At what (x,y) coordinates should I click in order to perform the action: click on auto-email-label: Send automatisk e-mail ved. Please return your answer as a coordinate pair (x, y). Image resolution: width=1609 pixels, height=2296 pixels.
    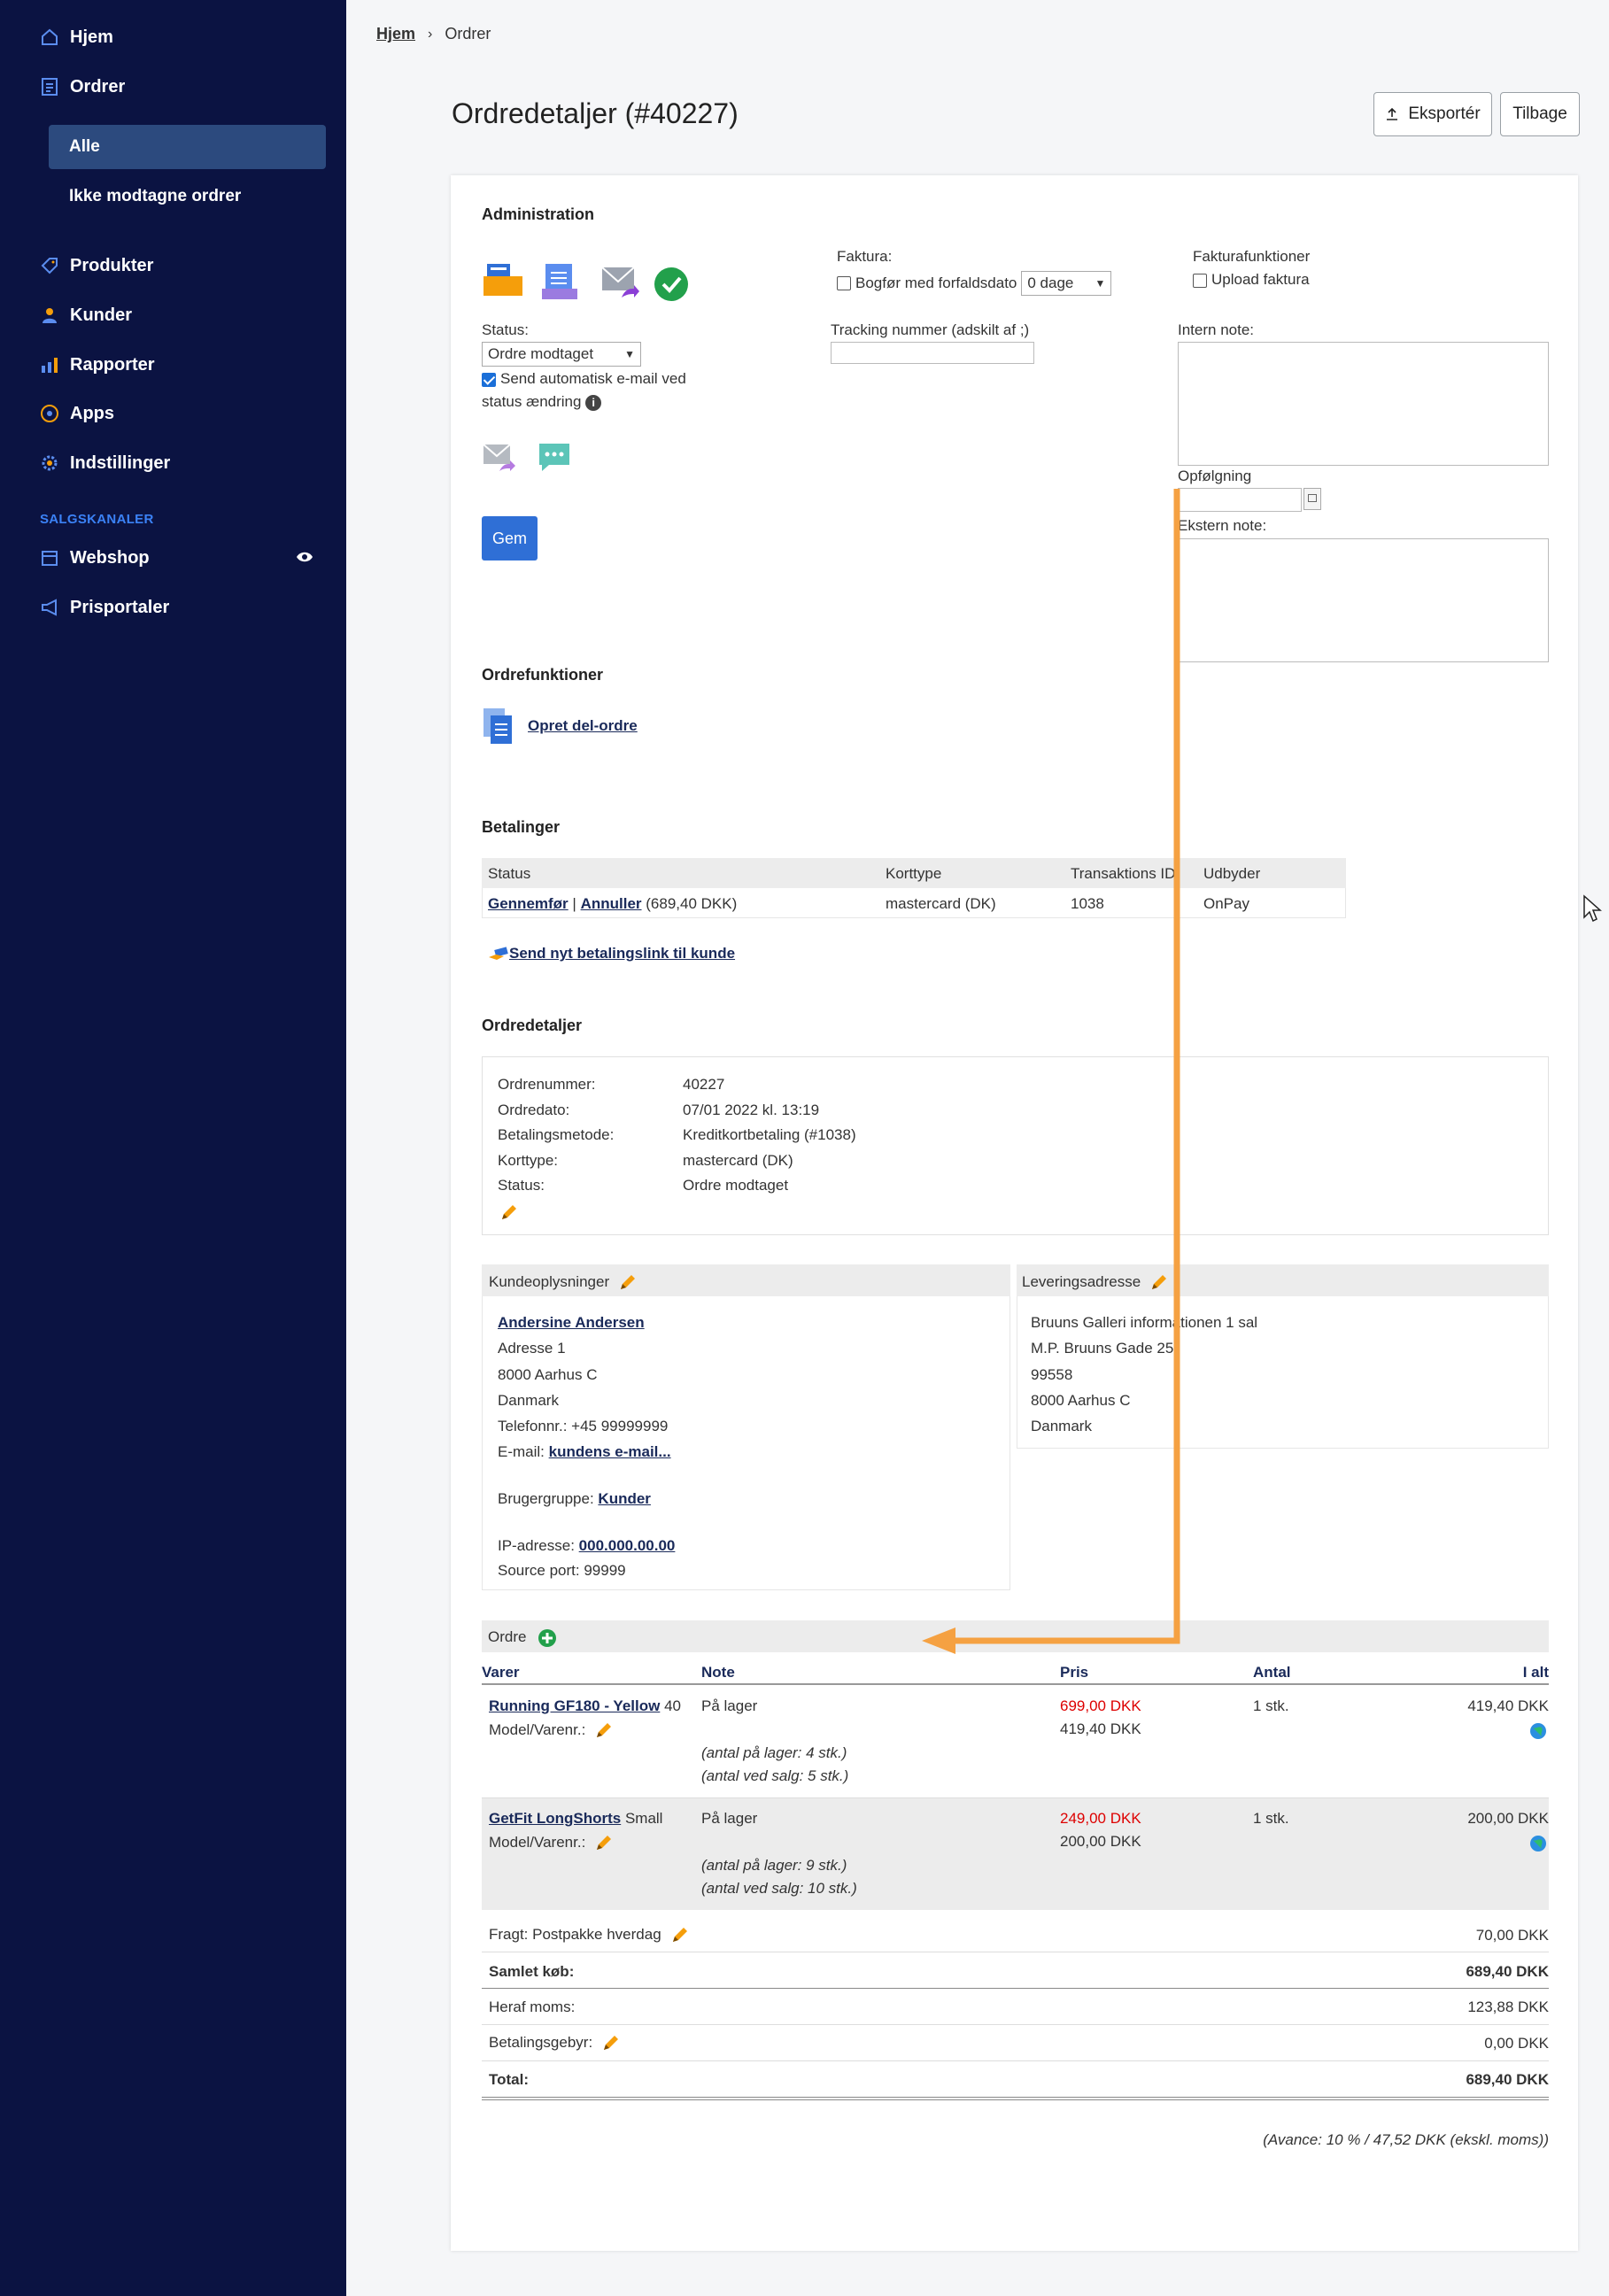
    Looking at the image, I should click on (593, 378).